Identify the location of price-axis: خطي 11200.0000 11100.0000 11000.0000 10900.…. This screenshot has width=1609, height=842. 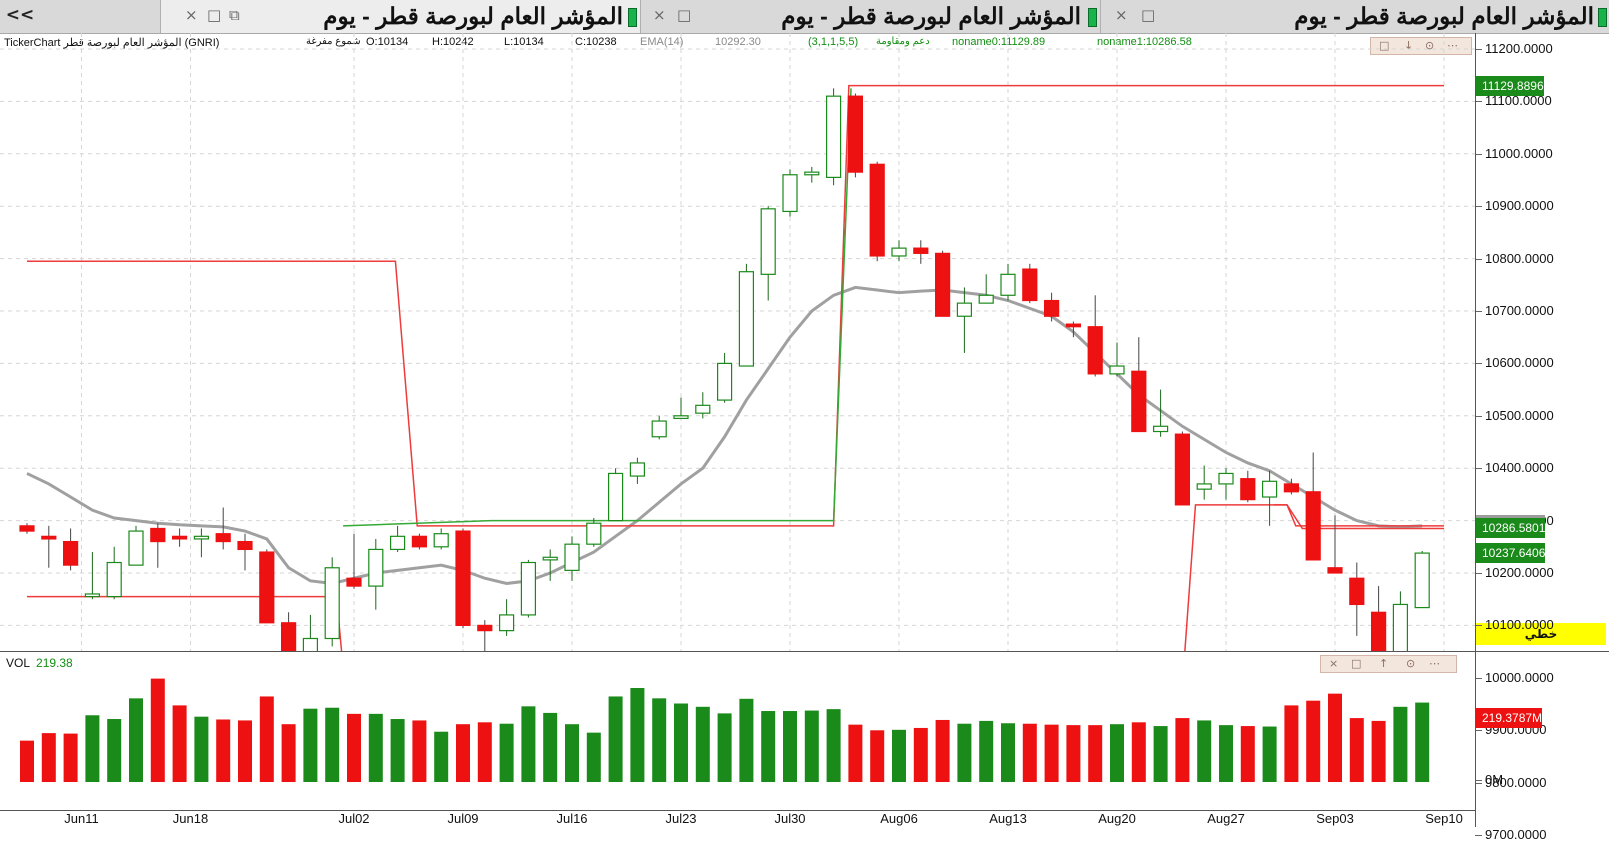
(1542, 437).